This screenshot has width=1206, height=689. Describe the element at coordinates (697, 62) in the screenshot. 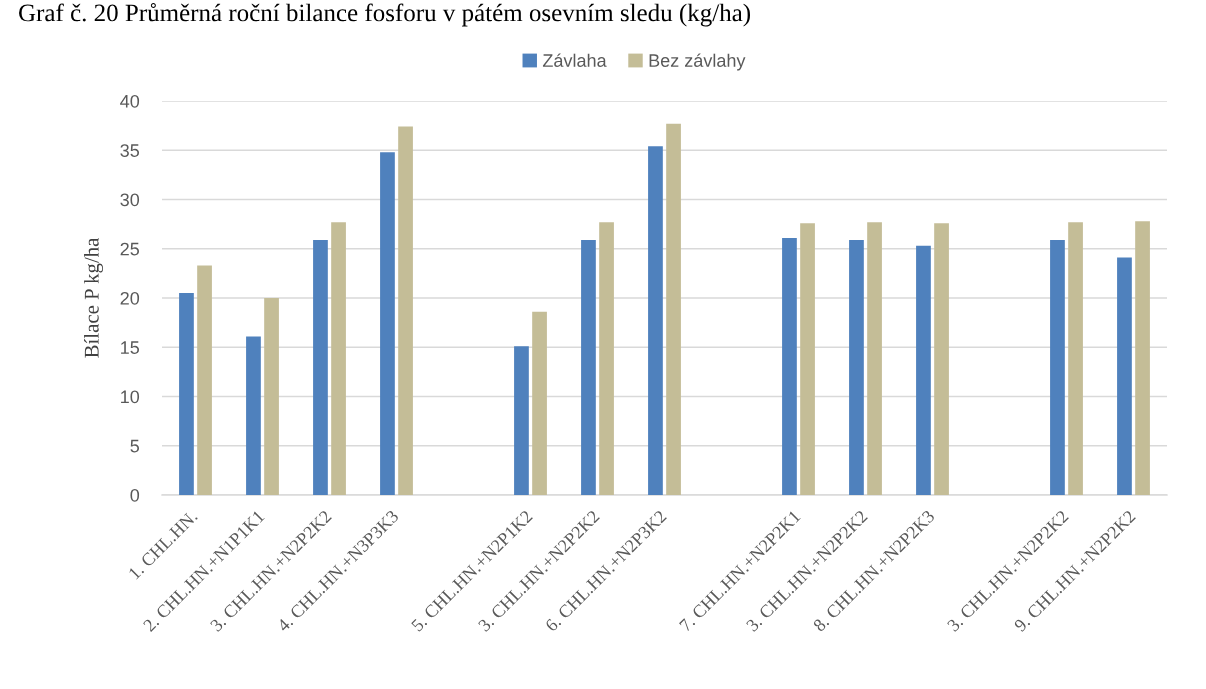

I see `legend-label: Bez závlahy` at that location.